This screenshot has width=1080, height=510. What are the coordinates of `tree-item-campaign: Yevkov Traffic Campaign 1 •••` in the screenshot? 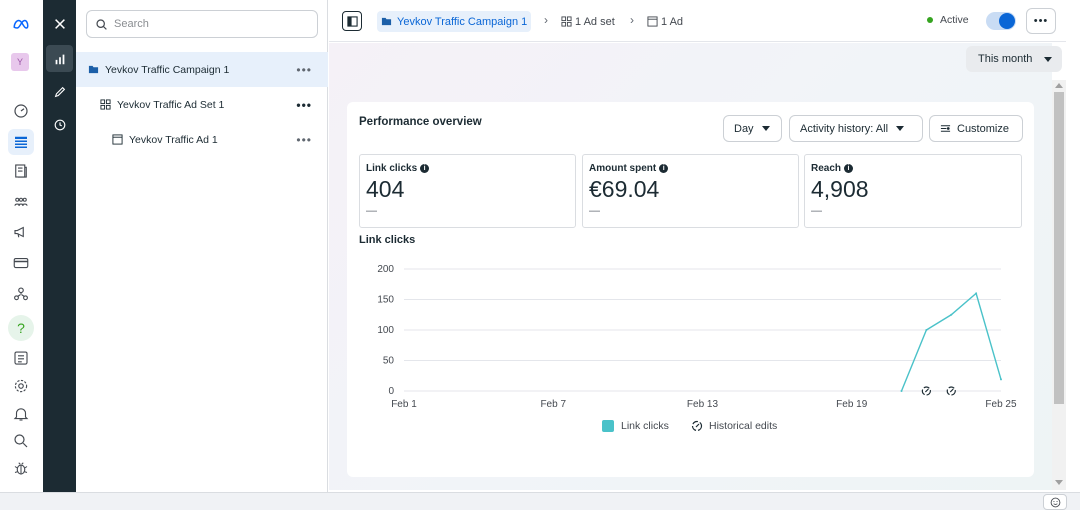 It's located at (202, 69).